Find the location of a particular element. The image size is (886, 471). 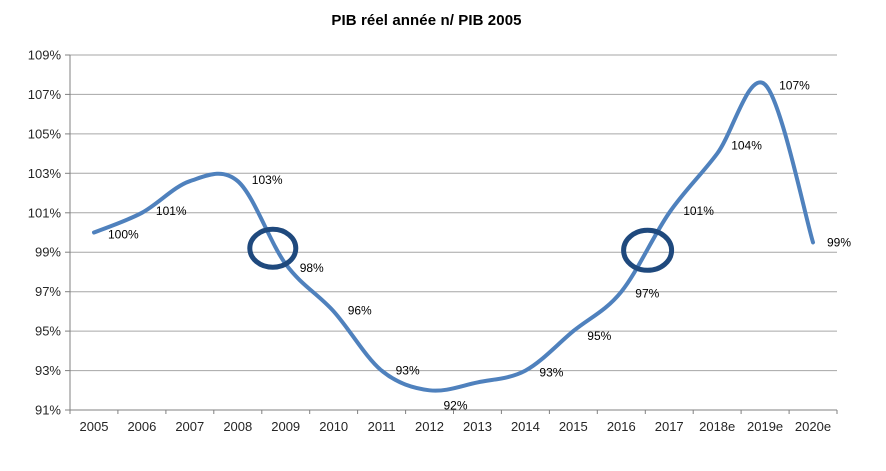

x-axis-tick-label: 2018e is located at coordinates (717, 426).